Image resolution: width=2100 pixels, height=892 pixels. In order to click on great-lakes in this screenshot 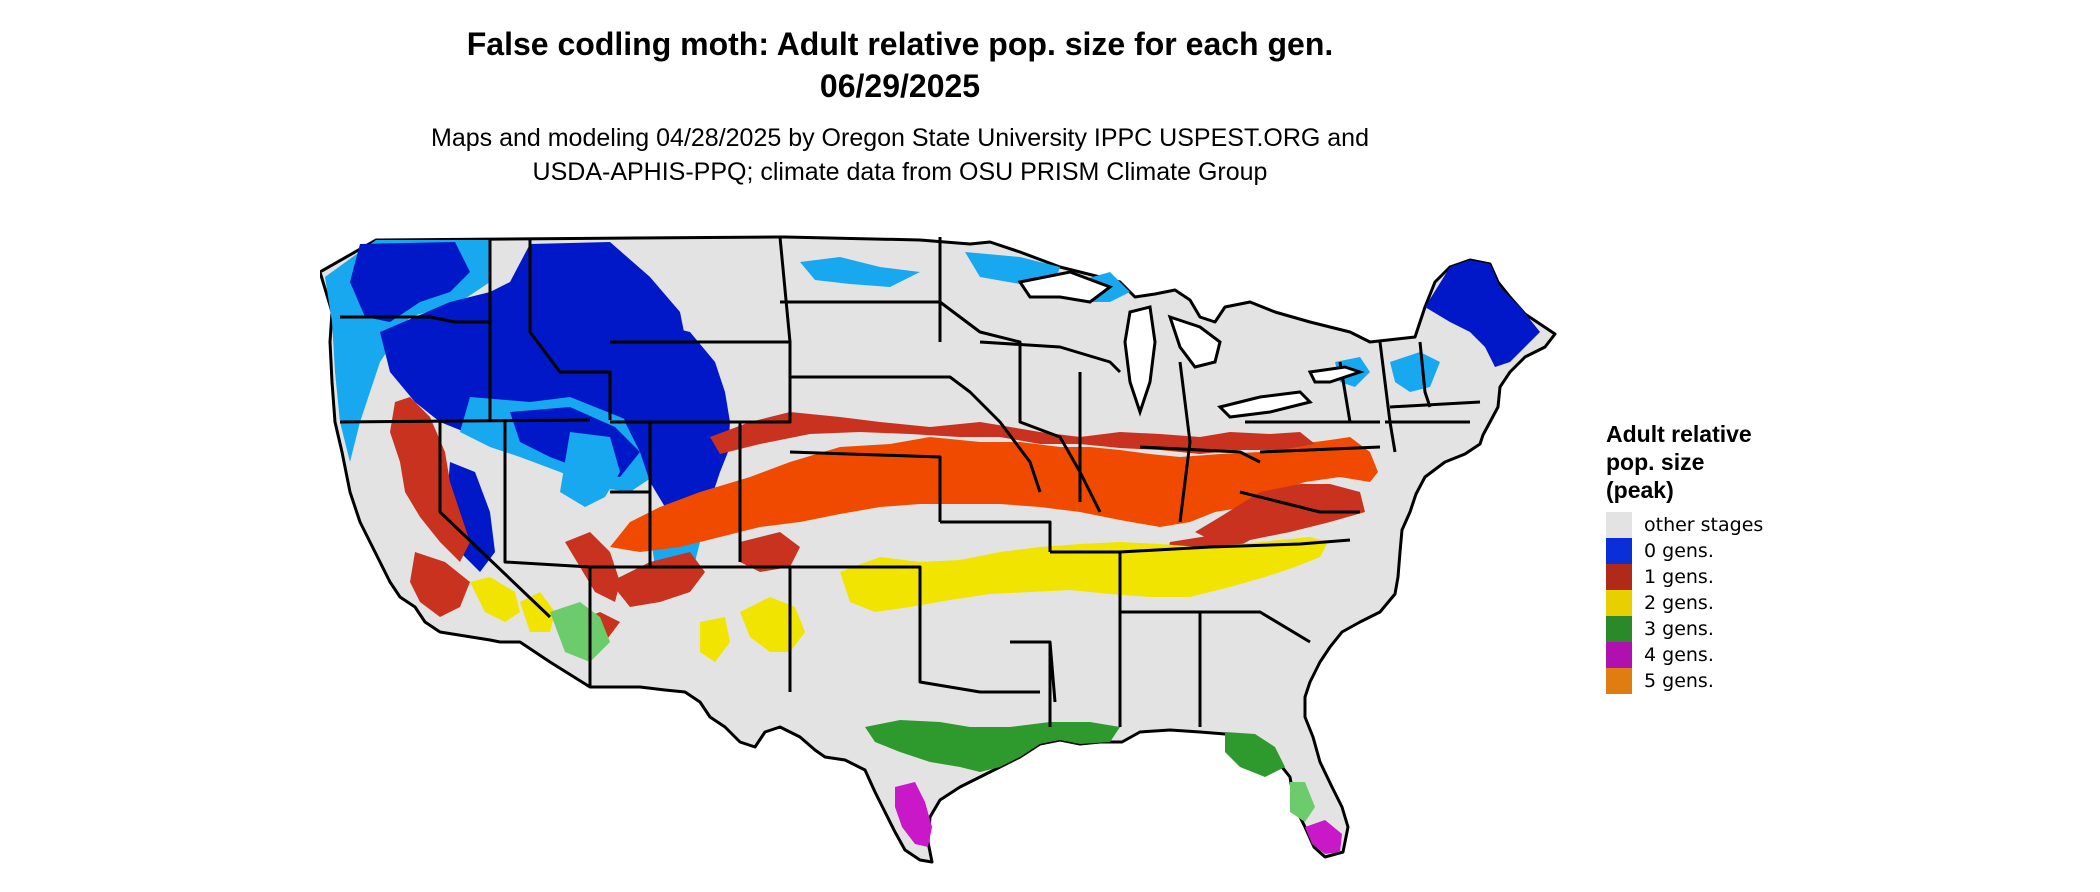, I will do `click(1191, 344)`.